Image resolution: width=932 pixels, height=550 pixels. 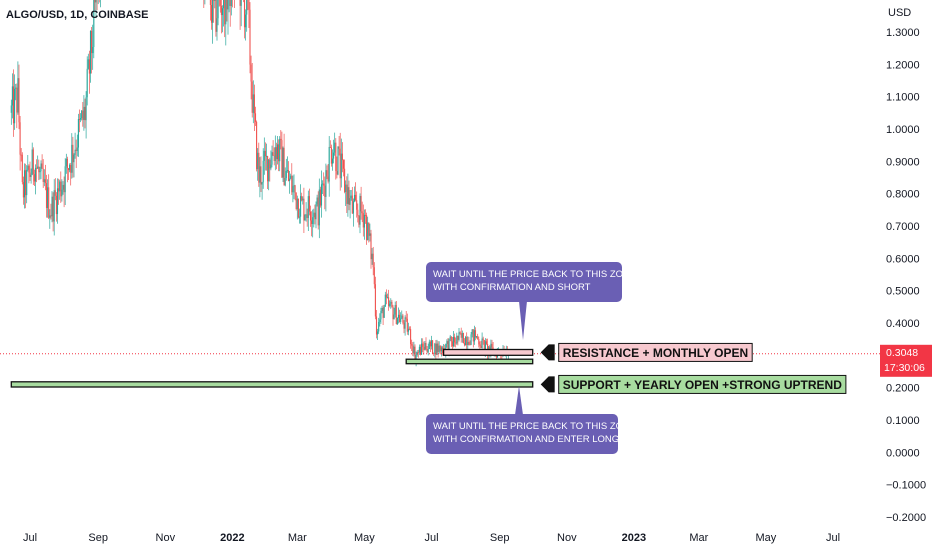 What do you see at coordinates (567, 538) in the screenshot?
I see `x-tick-label: Nov` at bounding box center [567, 538].